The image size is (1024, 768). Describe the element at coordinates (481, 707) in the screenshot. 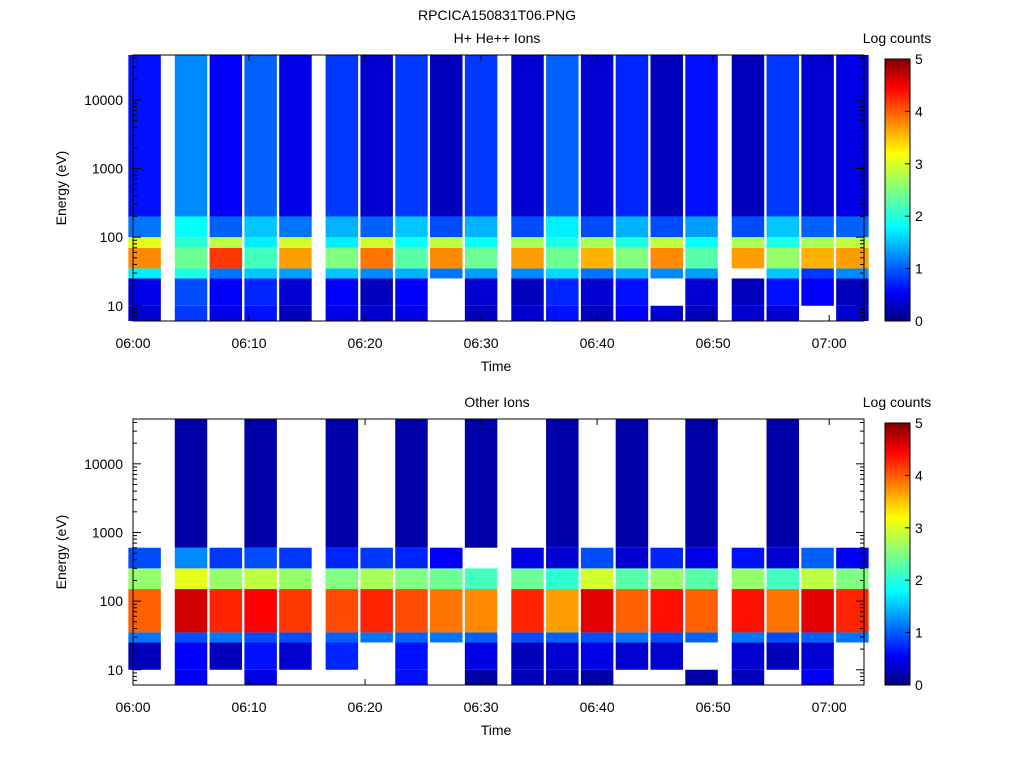

I see `x-tick-label: 06:30` at that location.